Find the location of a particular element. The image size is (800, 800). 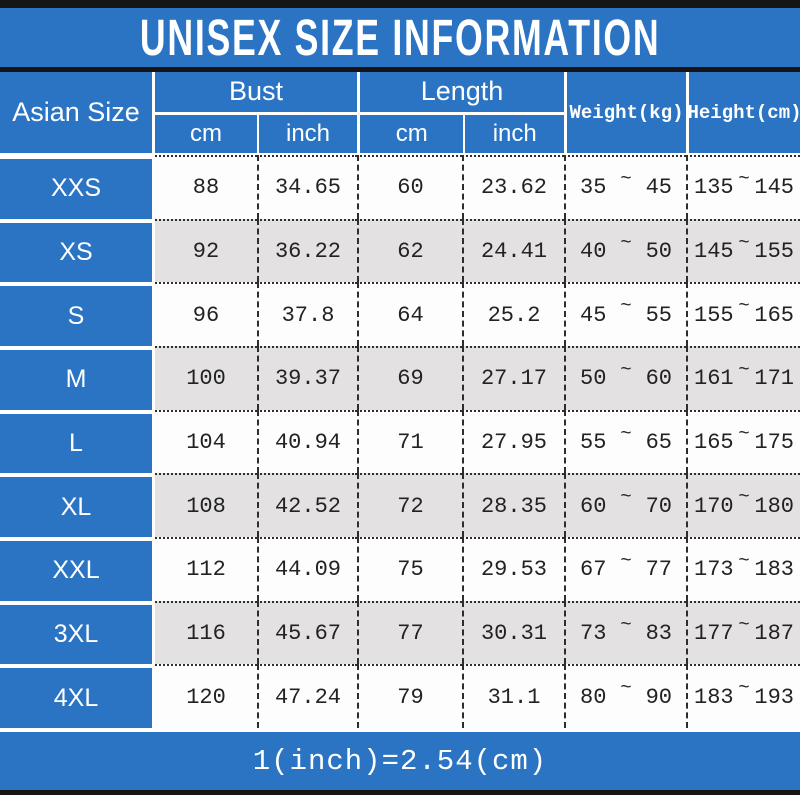

weight-range-cell: 45 ~55 is located at coordinates (625, 314).